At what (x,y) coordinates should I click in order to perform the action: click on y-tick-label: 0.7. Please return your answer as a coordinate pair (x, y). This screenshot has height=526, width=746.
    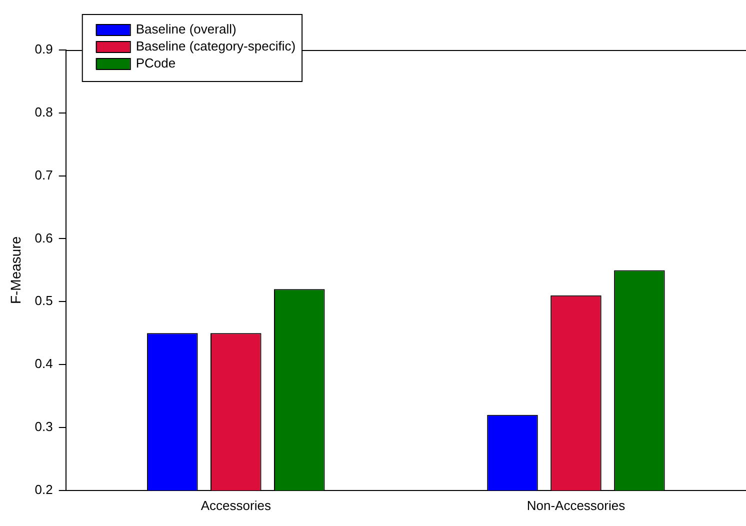
    Looking at the image, I should click on (43, 174).